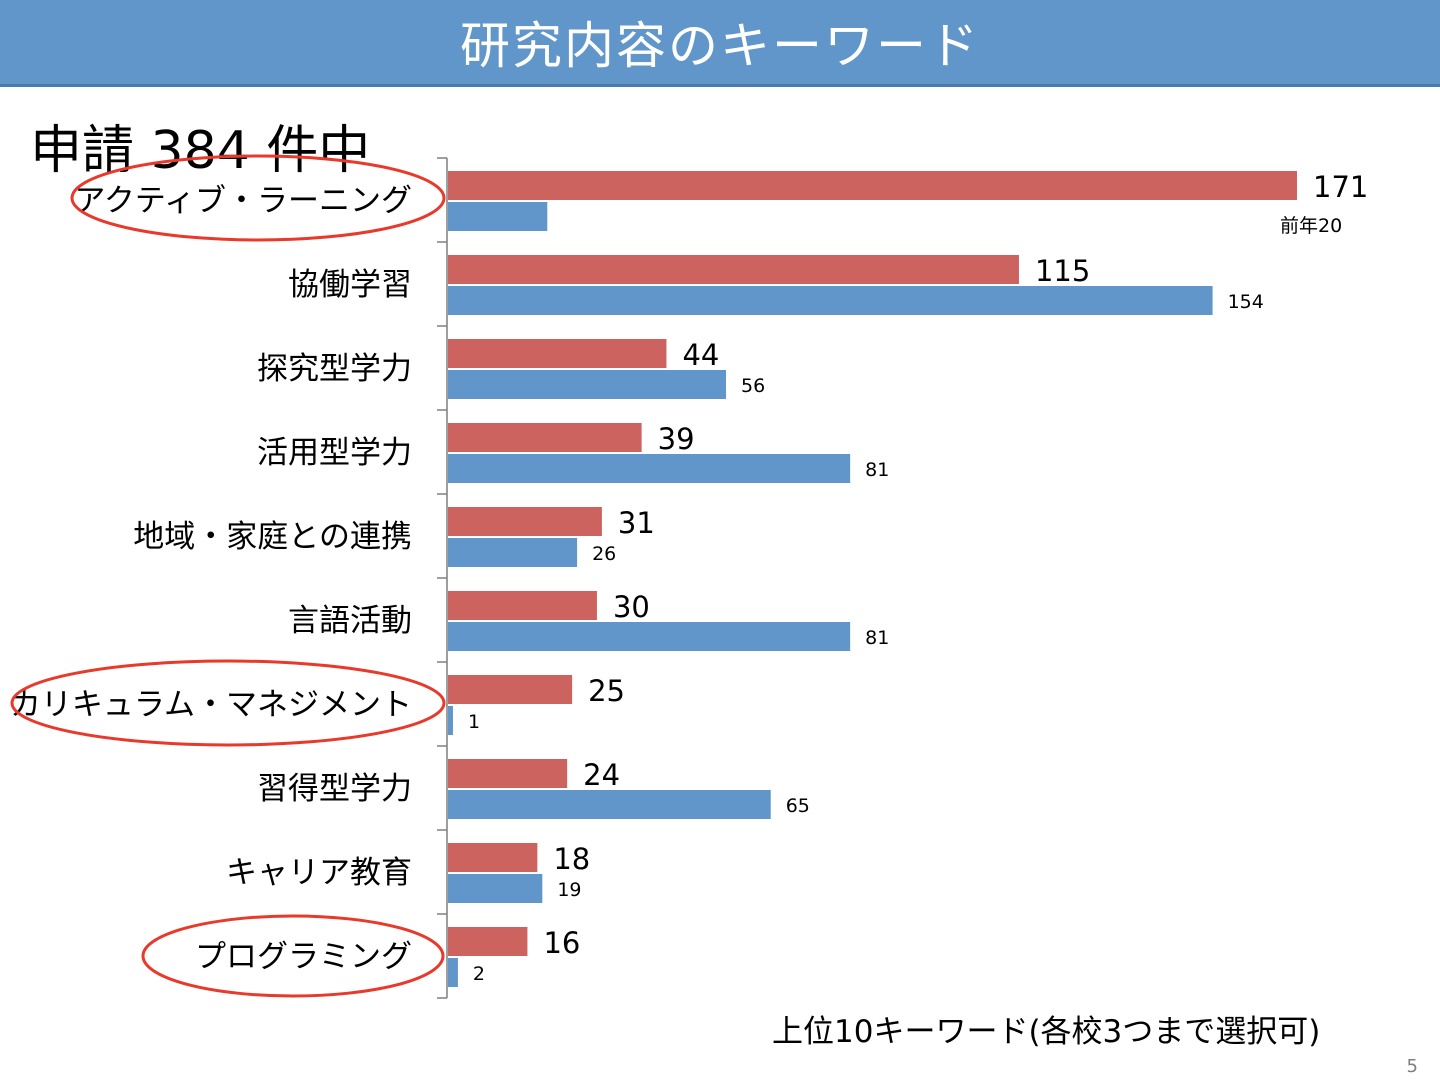 This screenshot has width=1440, height=1080. What do you see at coordinates (200, 151) in the screenshot?
I see `slide-subtitle: 申請 384 件中` at bounding box center [200, 151].